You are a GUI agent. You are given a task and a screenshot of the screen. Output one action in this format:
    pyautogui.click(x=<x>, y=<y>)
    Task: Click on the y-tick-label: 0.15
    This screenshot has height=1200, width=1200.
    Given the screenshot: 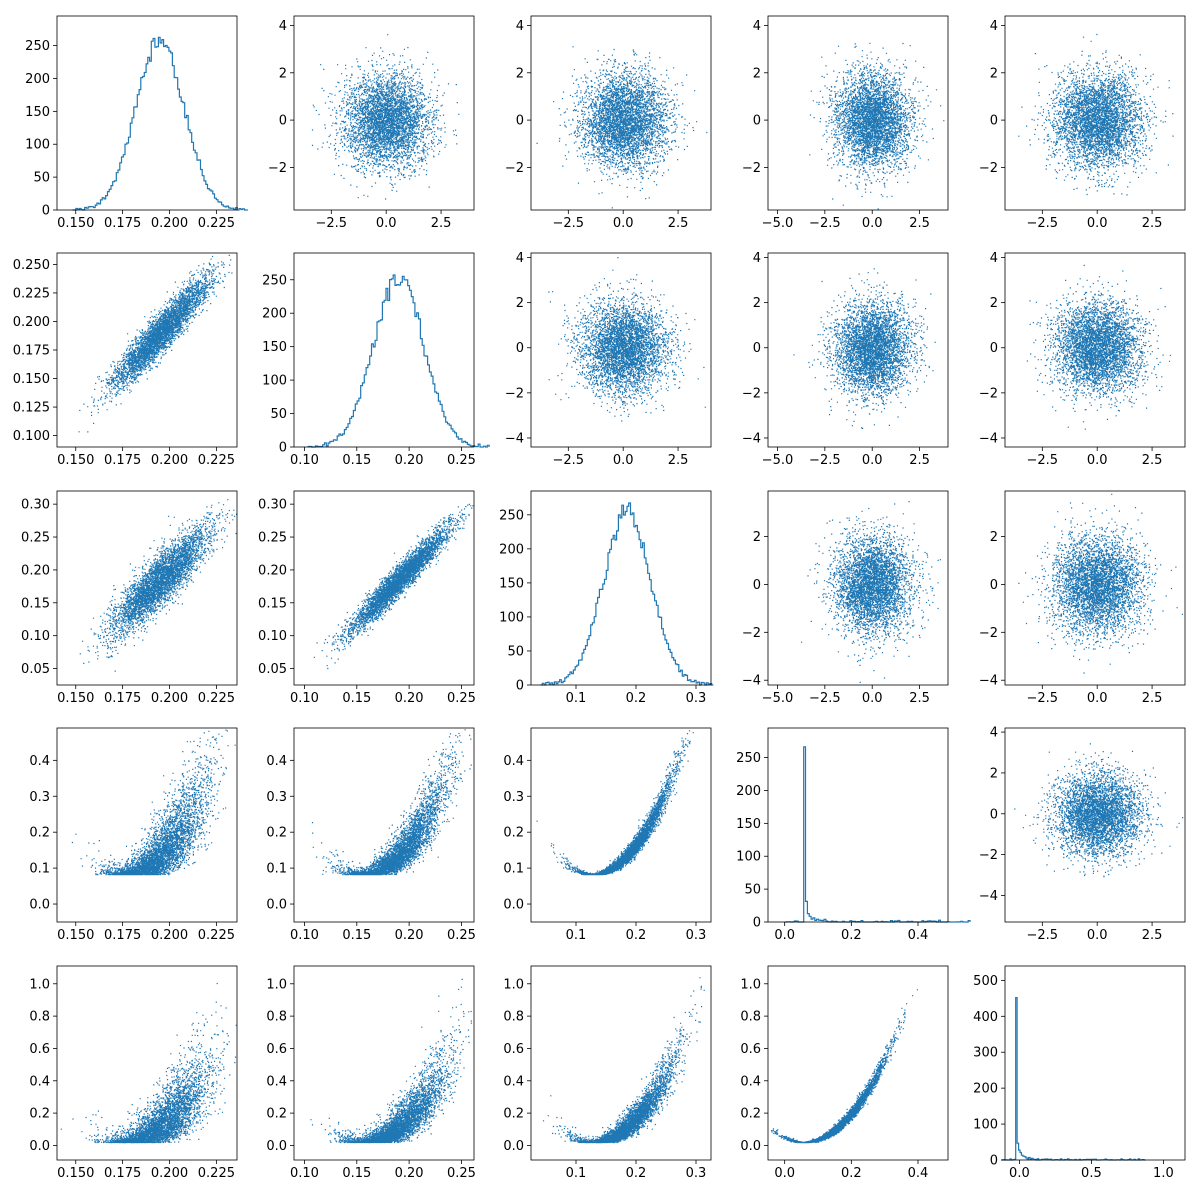 What is the action you would take?
    pyautogui.click(x=272, y=603)
    